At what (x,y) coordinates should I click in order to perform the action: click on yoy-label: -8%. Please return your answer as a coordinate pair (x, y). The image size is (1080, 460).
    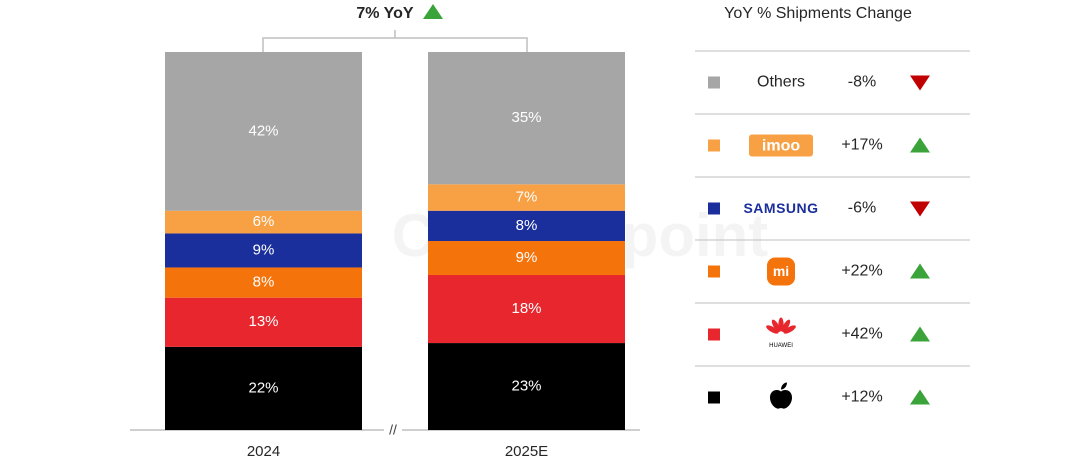
    Looking at the image, I should click on (862, 82).